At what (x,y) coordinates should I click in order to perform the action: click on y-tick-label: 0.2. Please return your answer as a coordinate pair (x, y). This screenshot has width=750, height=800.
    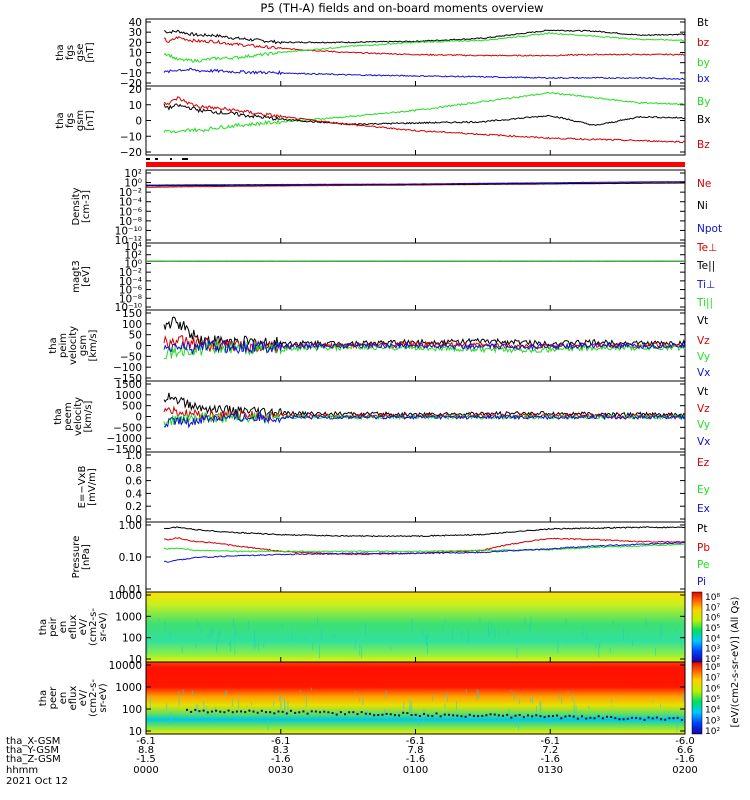
    Looking at the image, I should click on (133, 507).